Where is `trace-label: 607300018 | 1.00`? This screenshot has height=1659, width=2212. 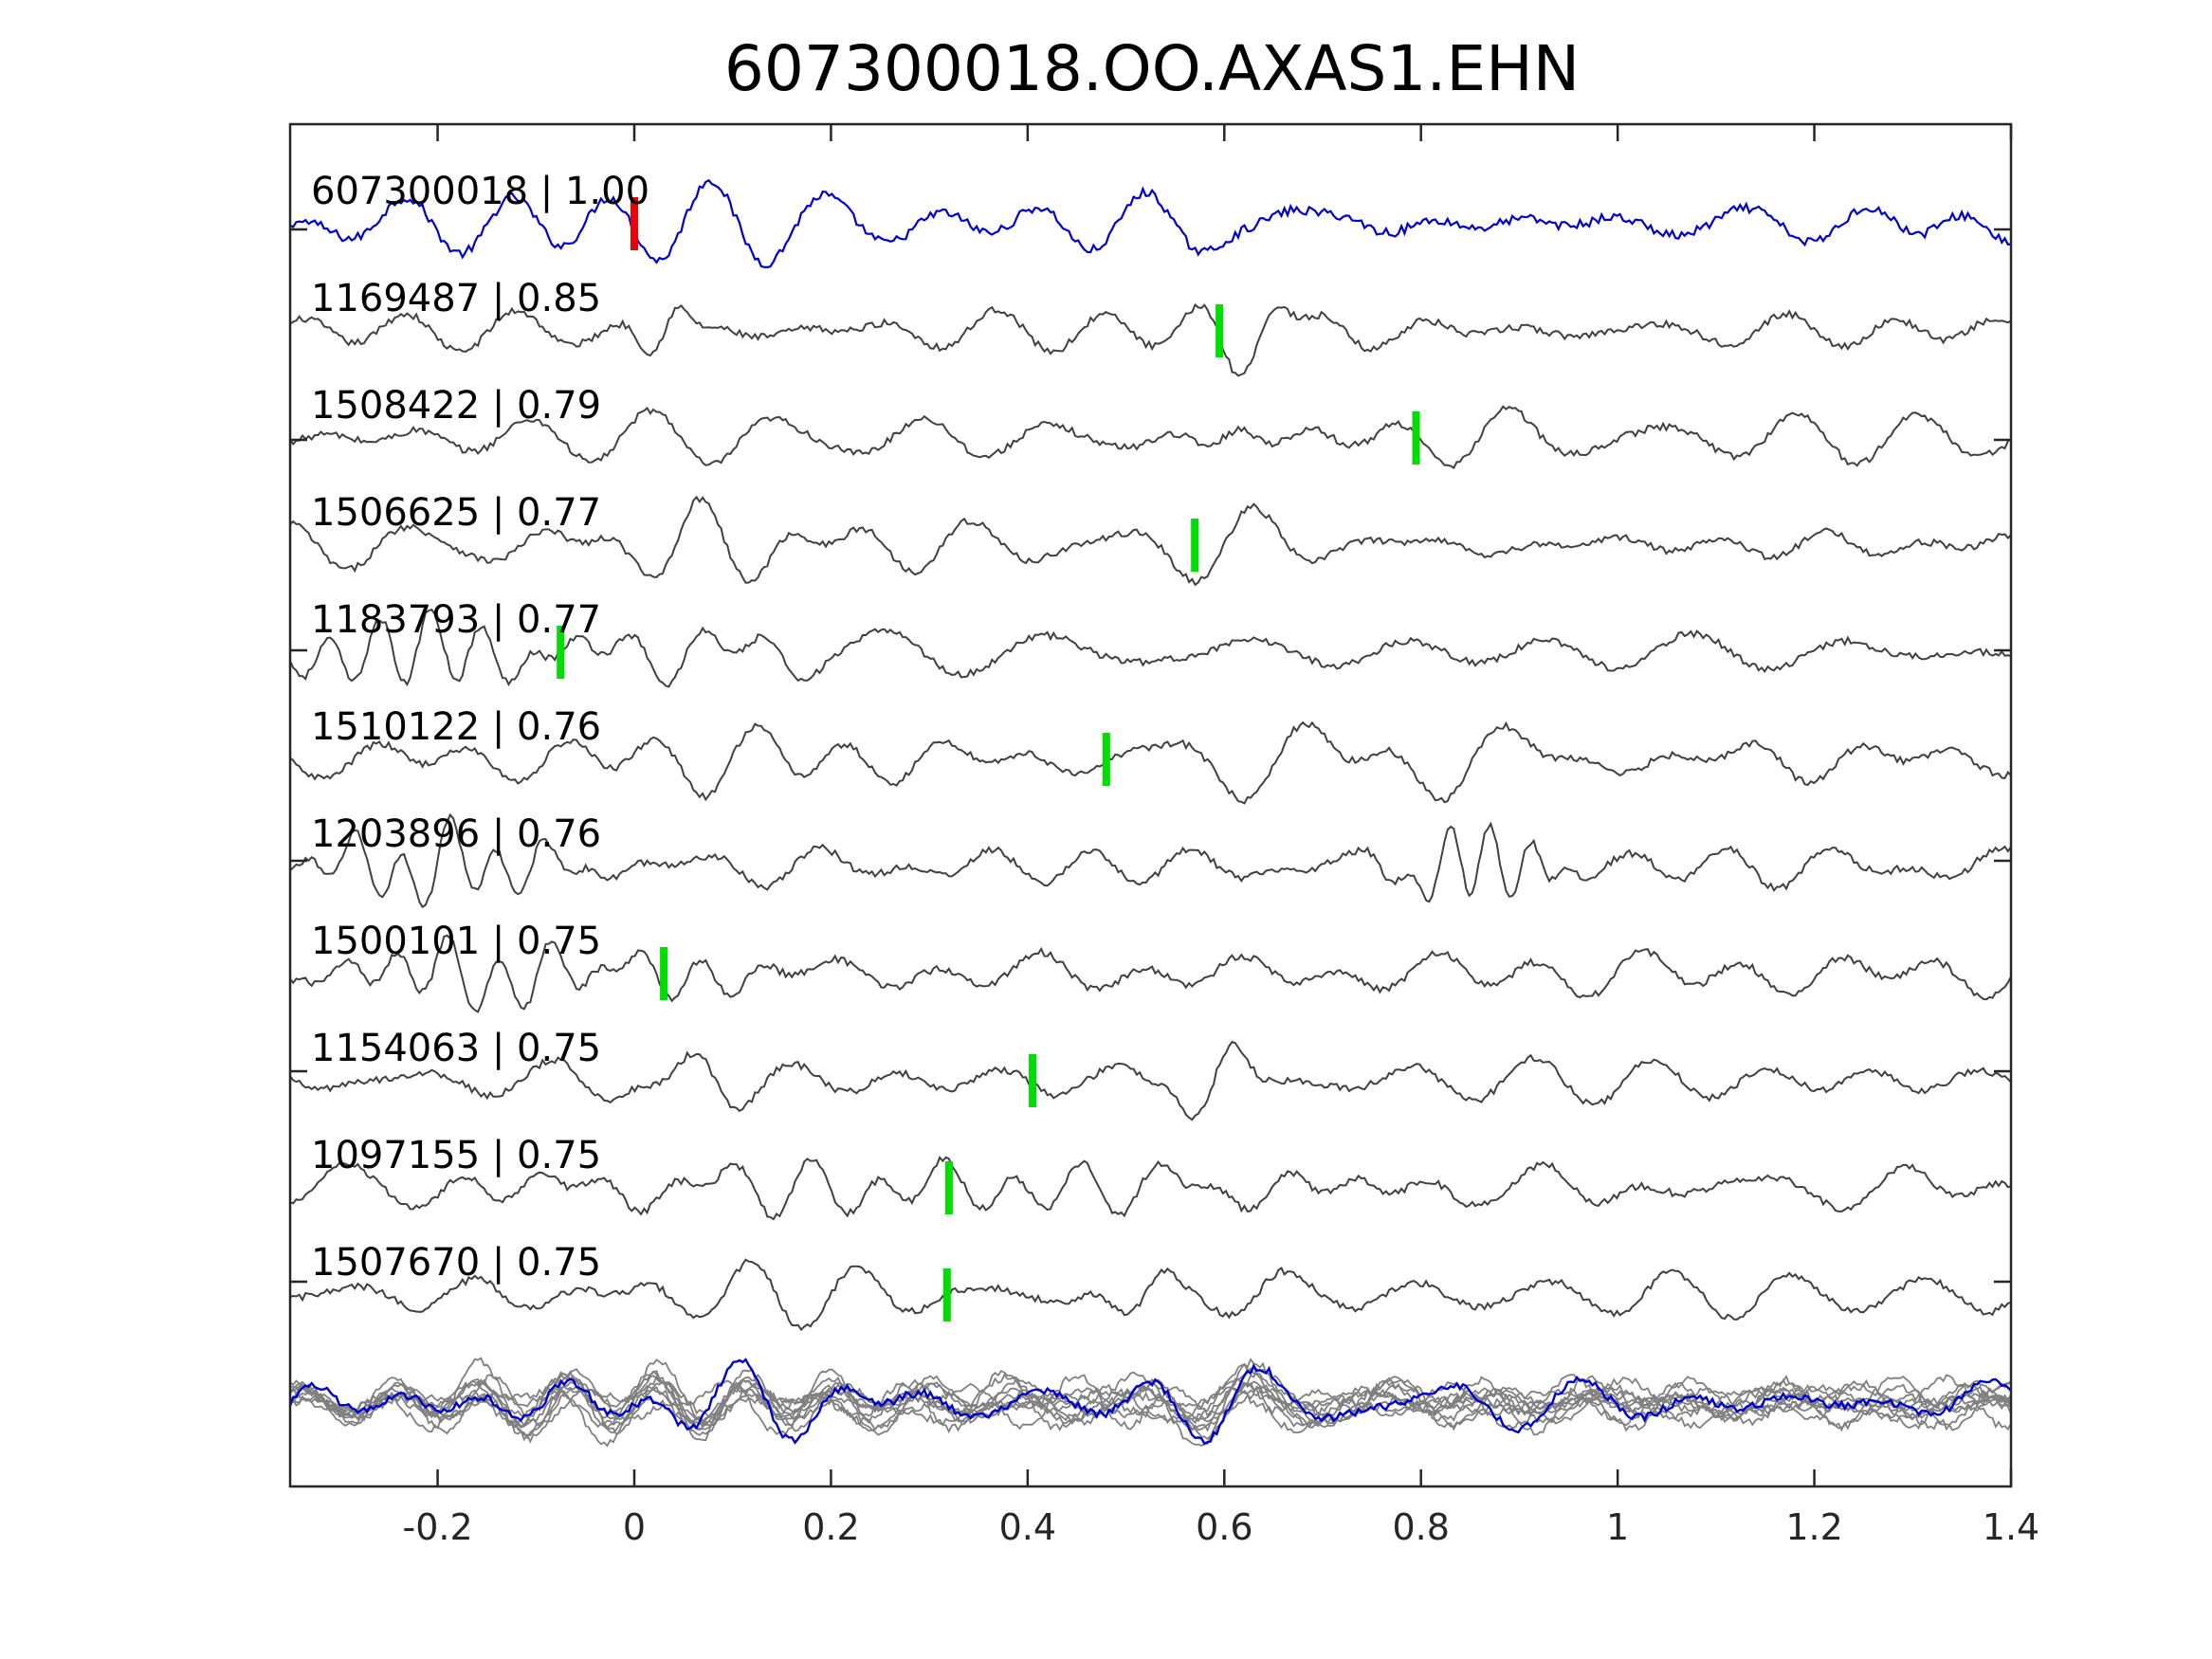 trace-label: 607300018 | 1.00 is located at coordinates (480, 191).